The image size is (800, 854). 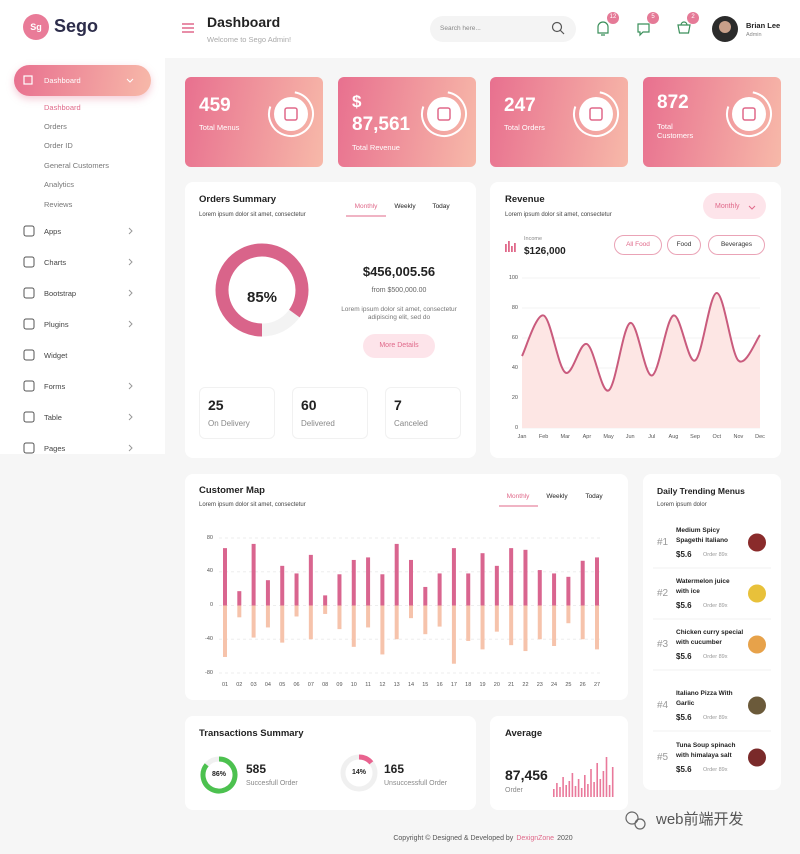 What do you see at coordinates (704, 699) in the screenshot?
I see `menu-name: Italiano Pizza With Garlic` at bounding box center [704, 699].